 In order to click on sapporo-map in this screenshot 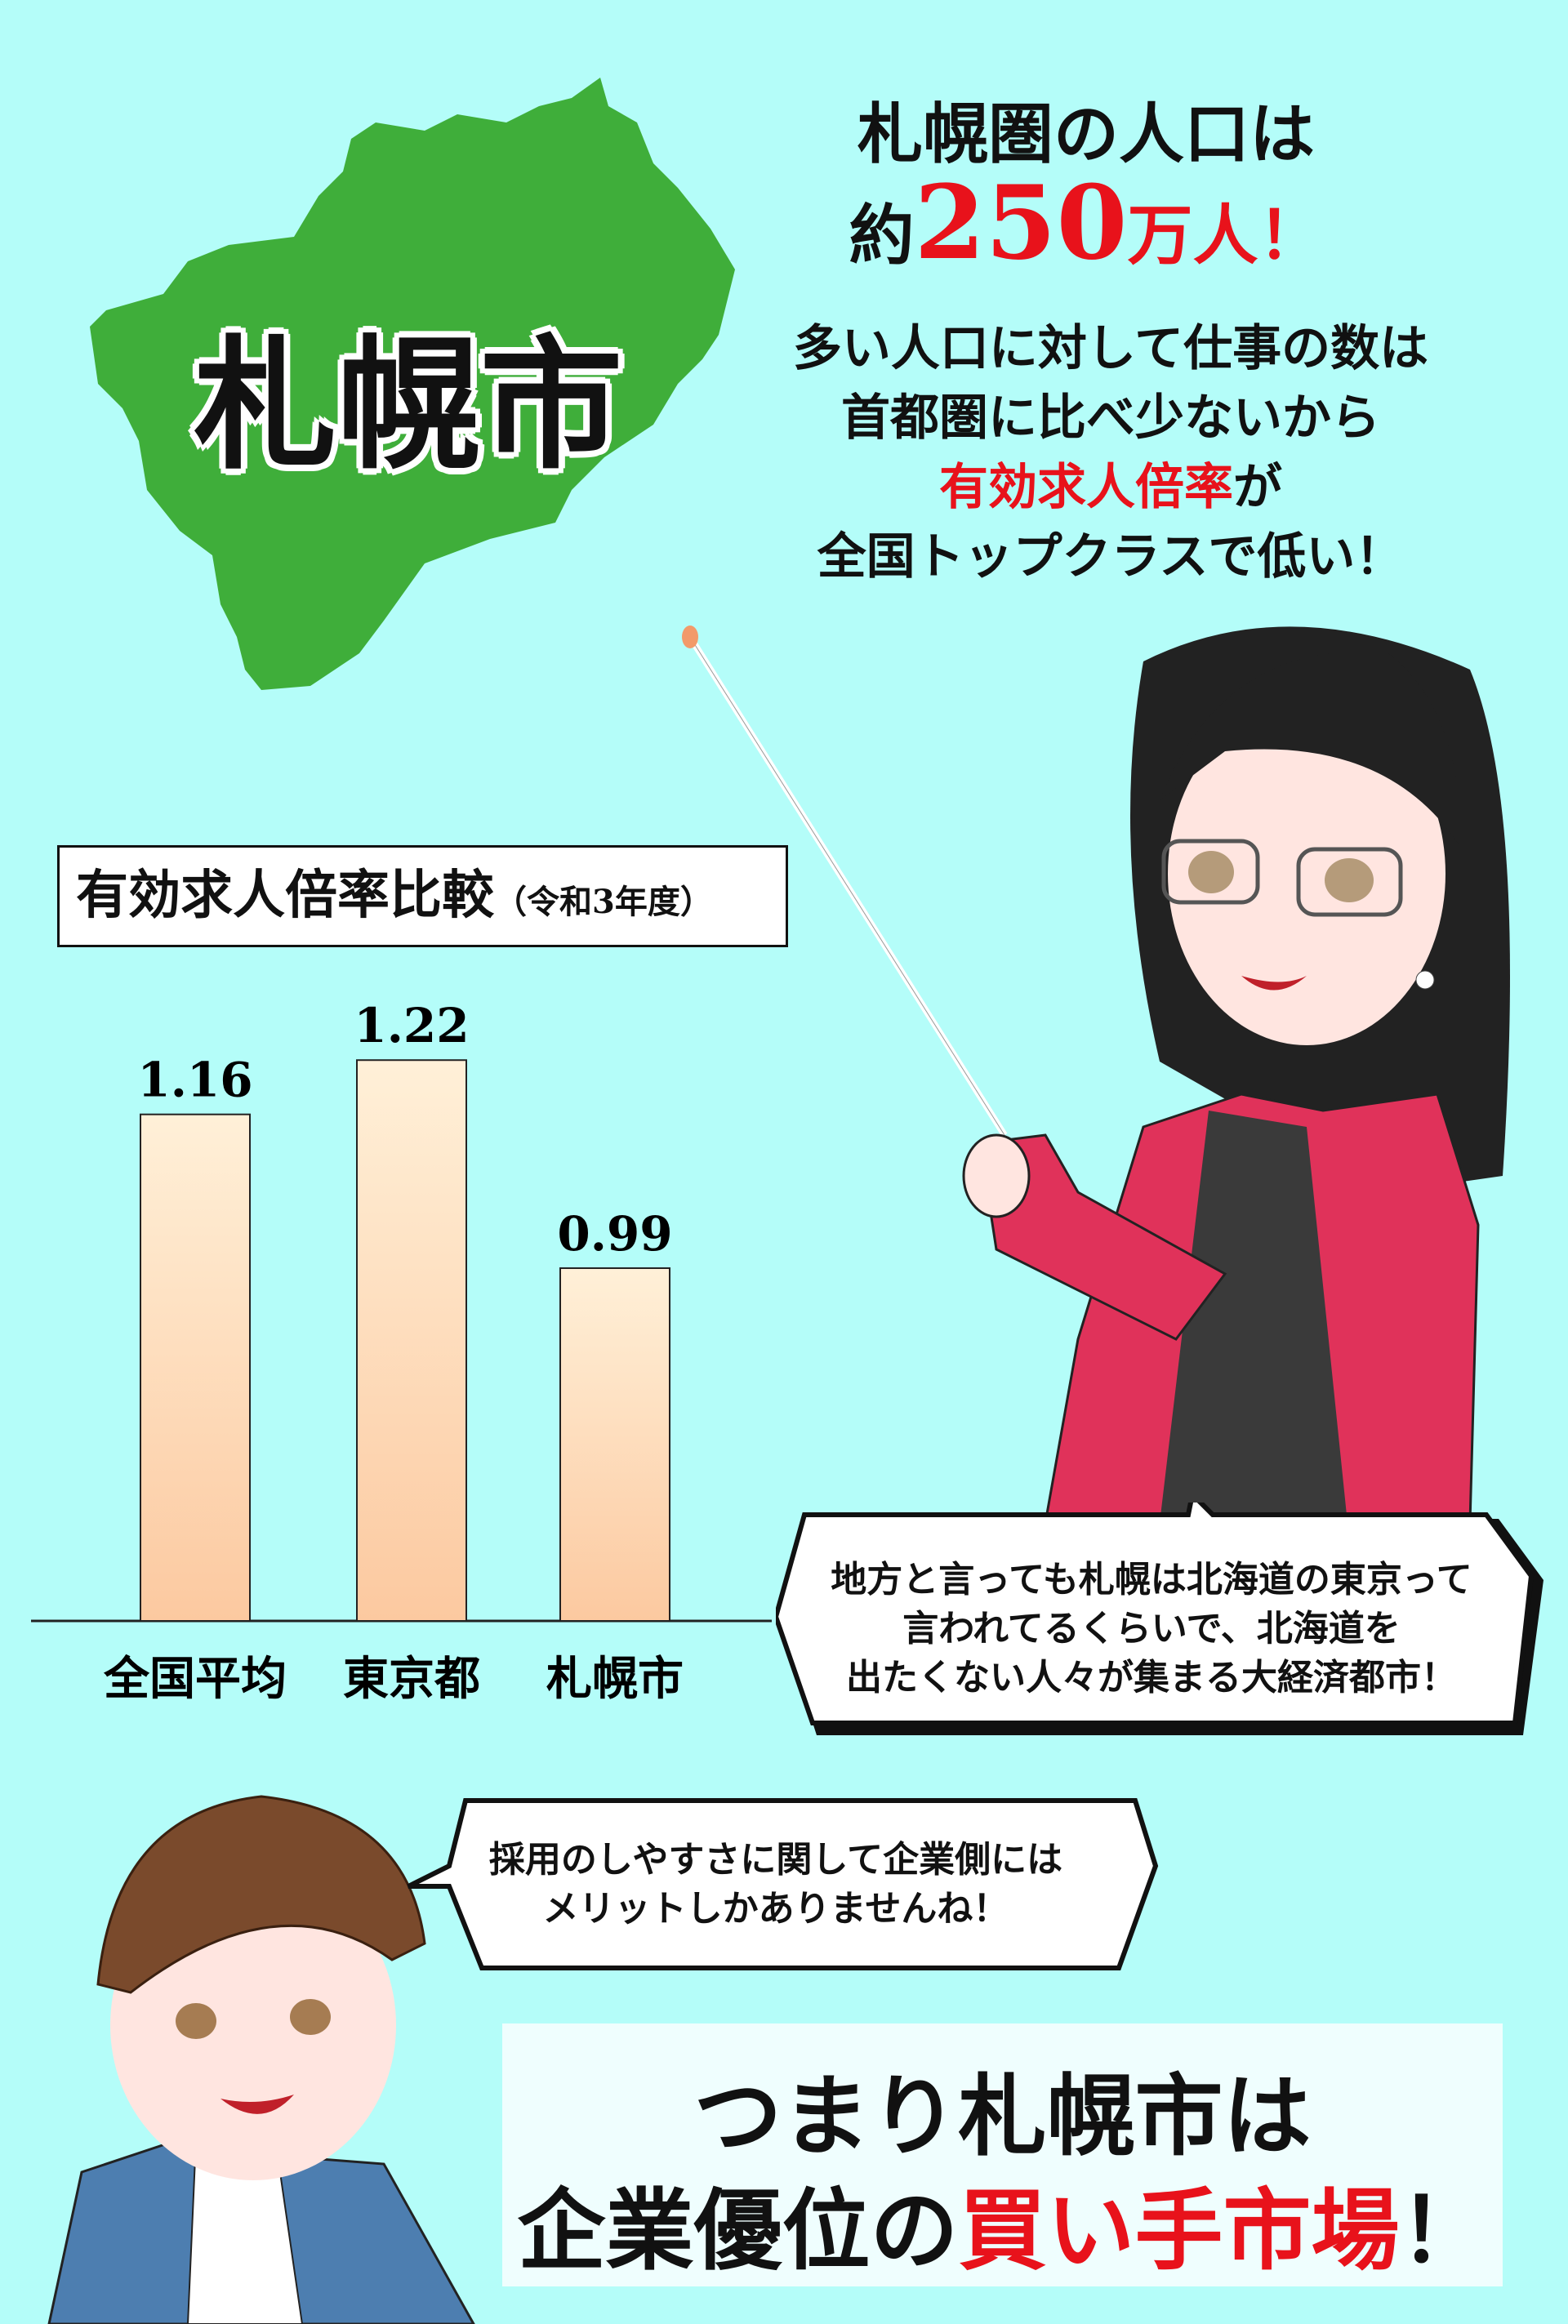, I will do `click(412, 384)`.